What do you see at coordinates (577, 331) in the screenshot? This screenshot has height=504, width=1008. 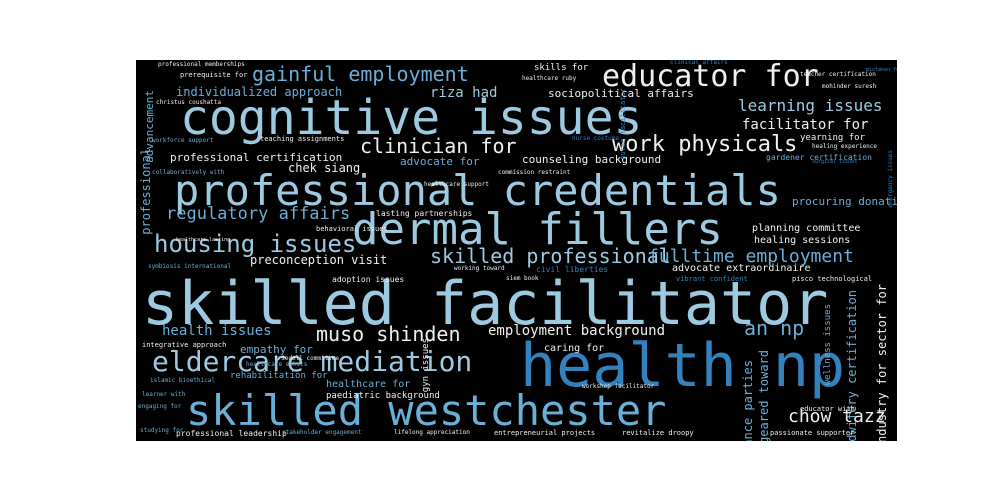 I see `word: employment background` at bounding box center [577, 331].